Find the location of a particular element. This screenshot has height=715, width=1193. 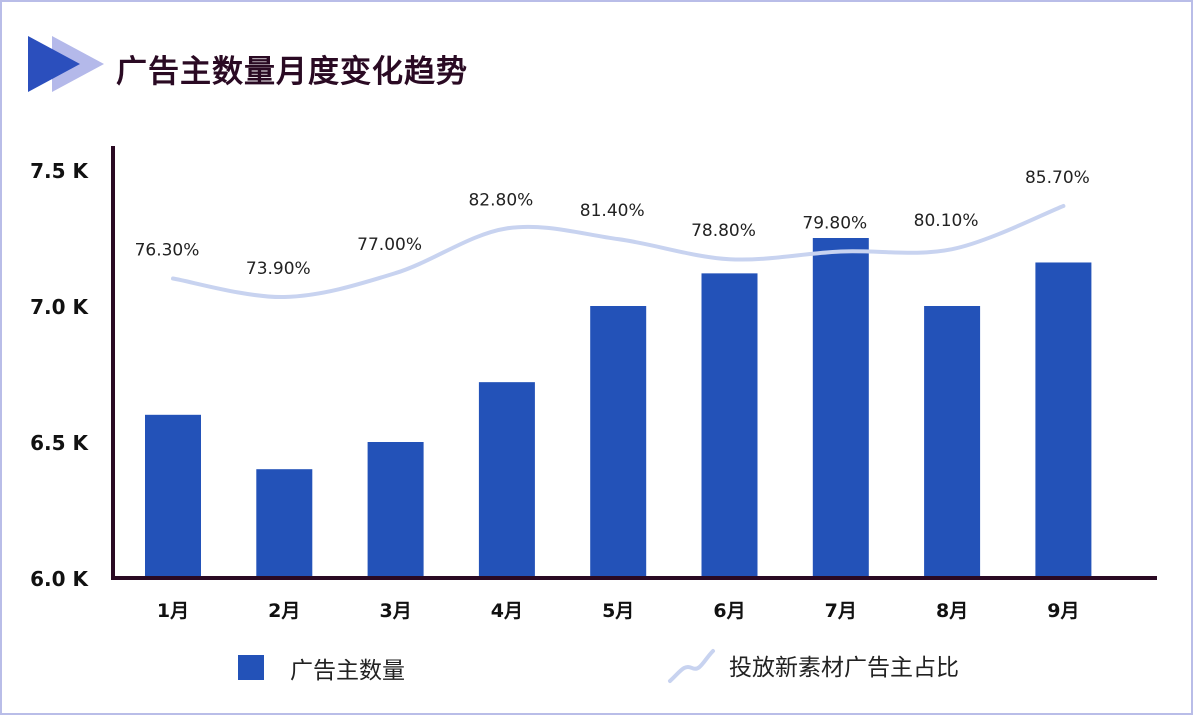

bar-6月 is located at coordinates (729, 425).